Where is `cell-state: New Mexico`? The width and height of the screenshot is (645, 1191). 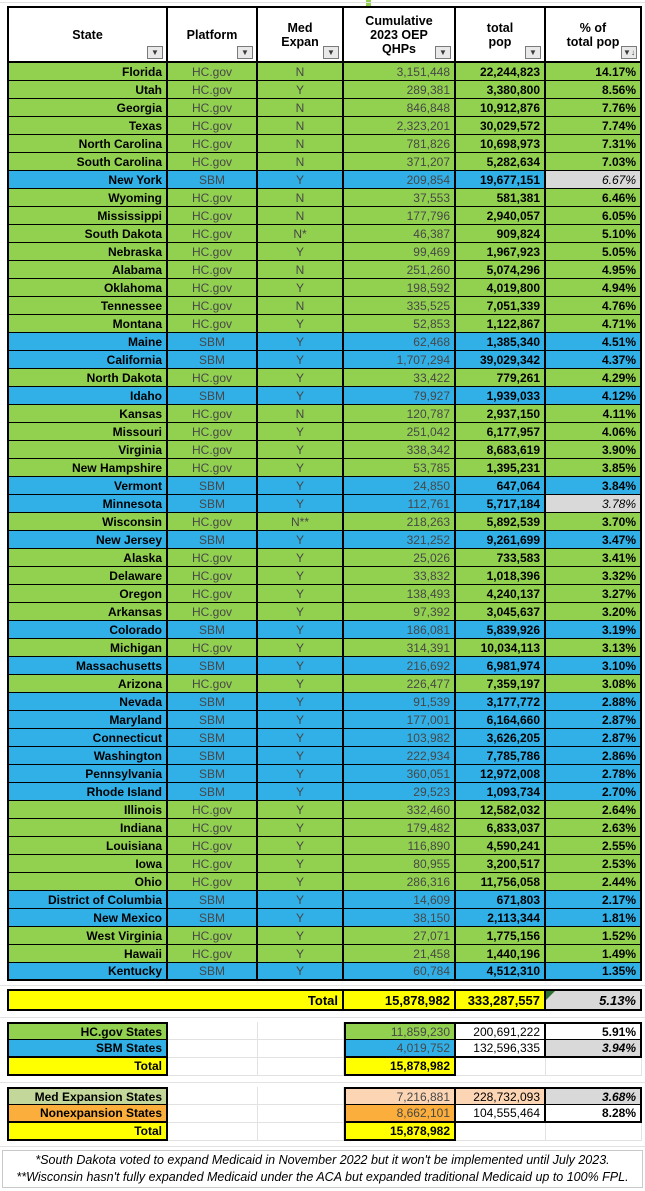
cell-state: New Mexico is located at coordinates (87, 918).